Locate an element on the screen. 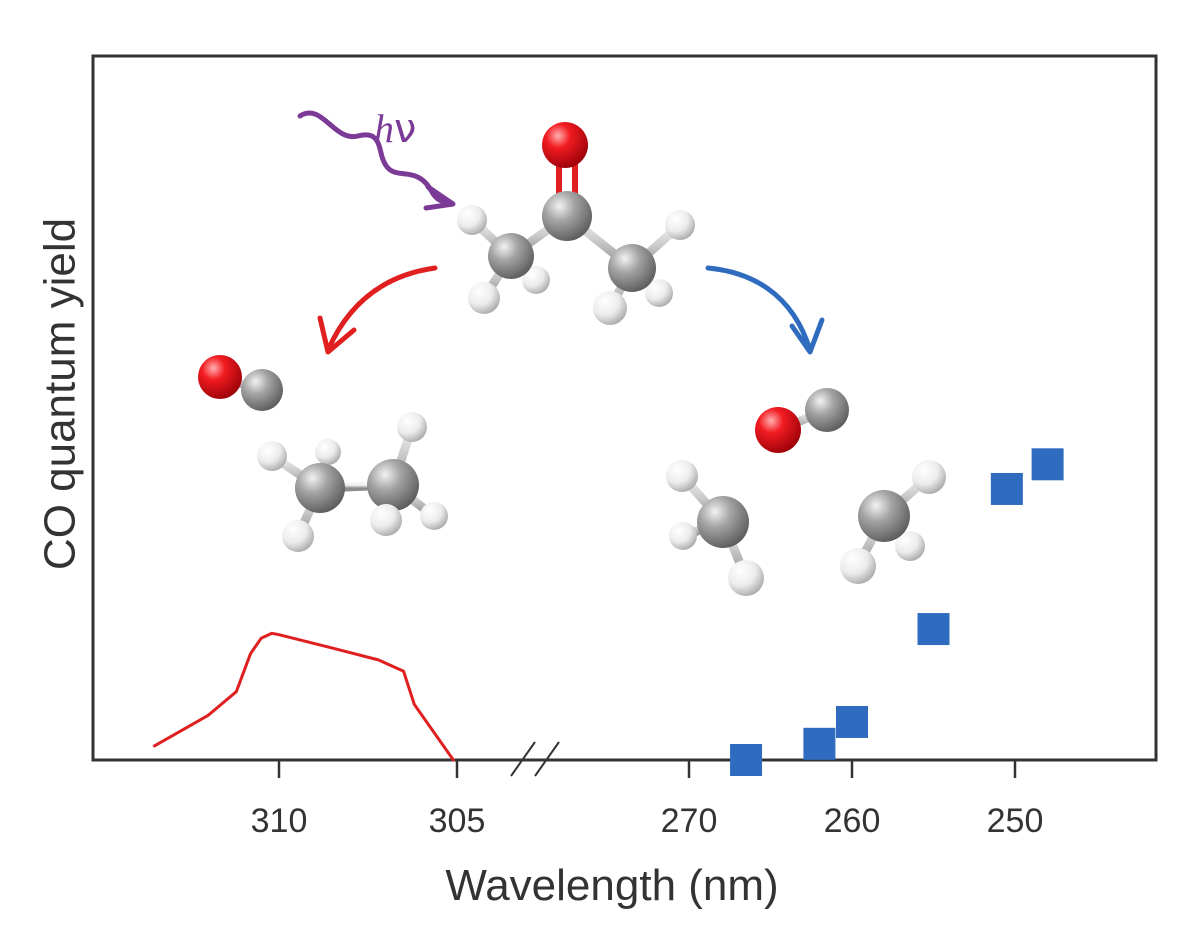 This screenshot has width=1200, height=936. co-molecule-left-icon is located at coordinates (240, 383).